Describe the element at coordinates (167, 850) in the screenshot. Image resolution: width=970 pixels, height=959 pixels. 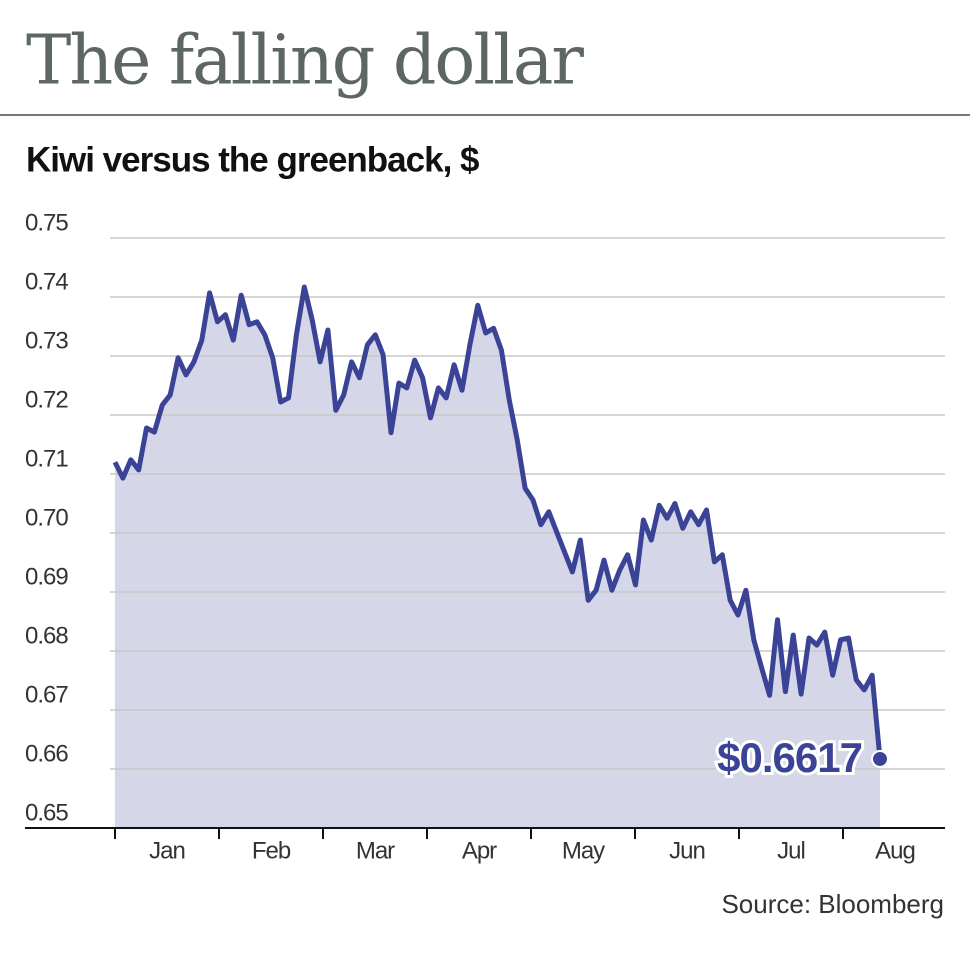
I see `x-tick-label: Jan` at that location.